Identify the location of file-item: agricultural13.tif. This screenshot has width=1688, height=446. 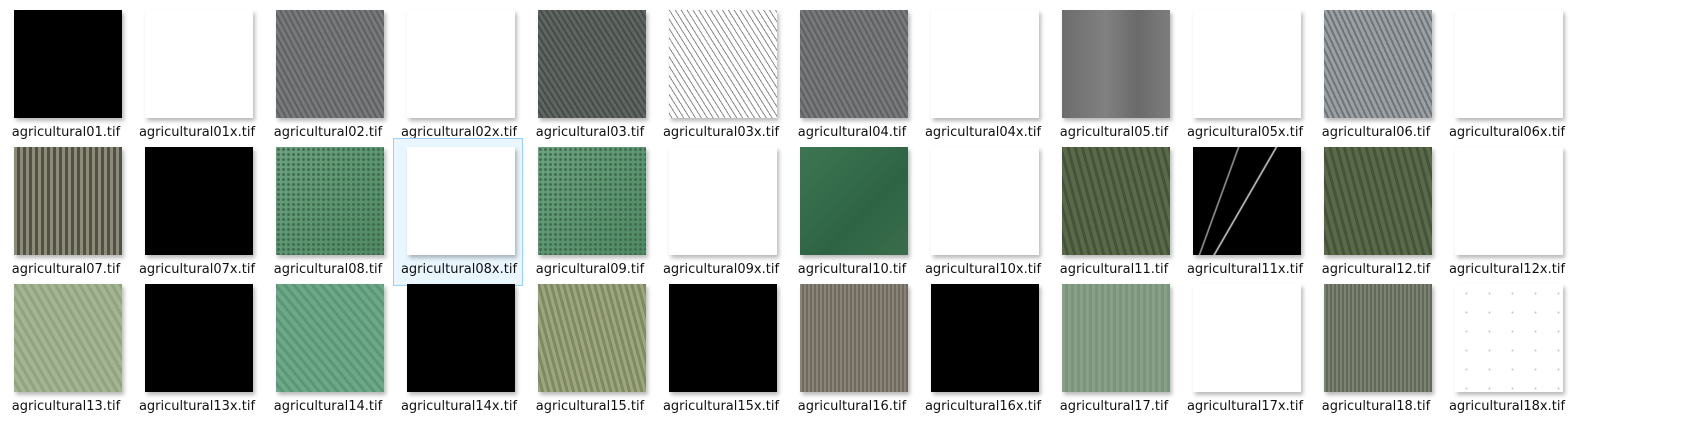
(65, 349).